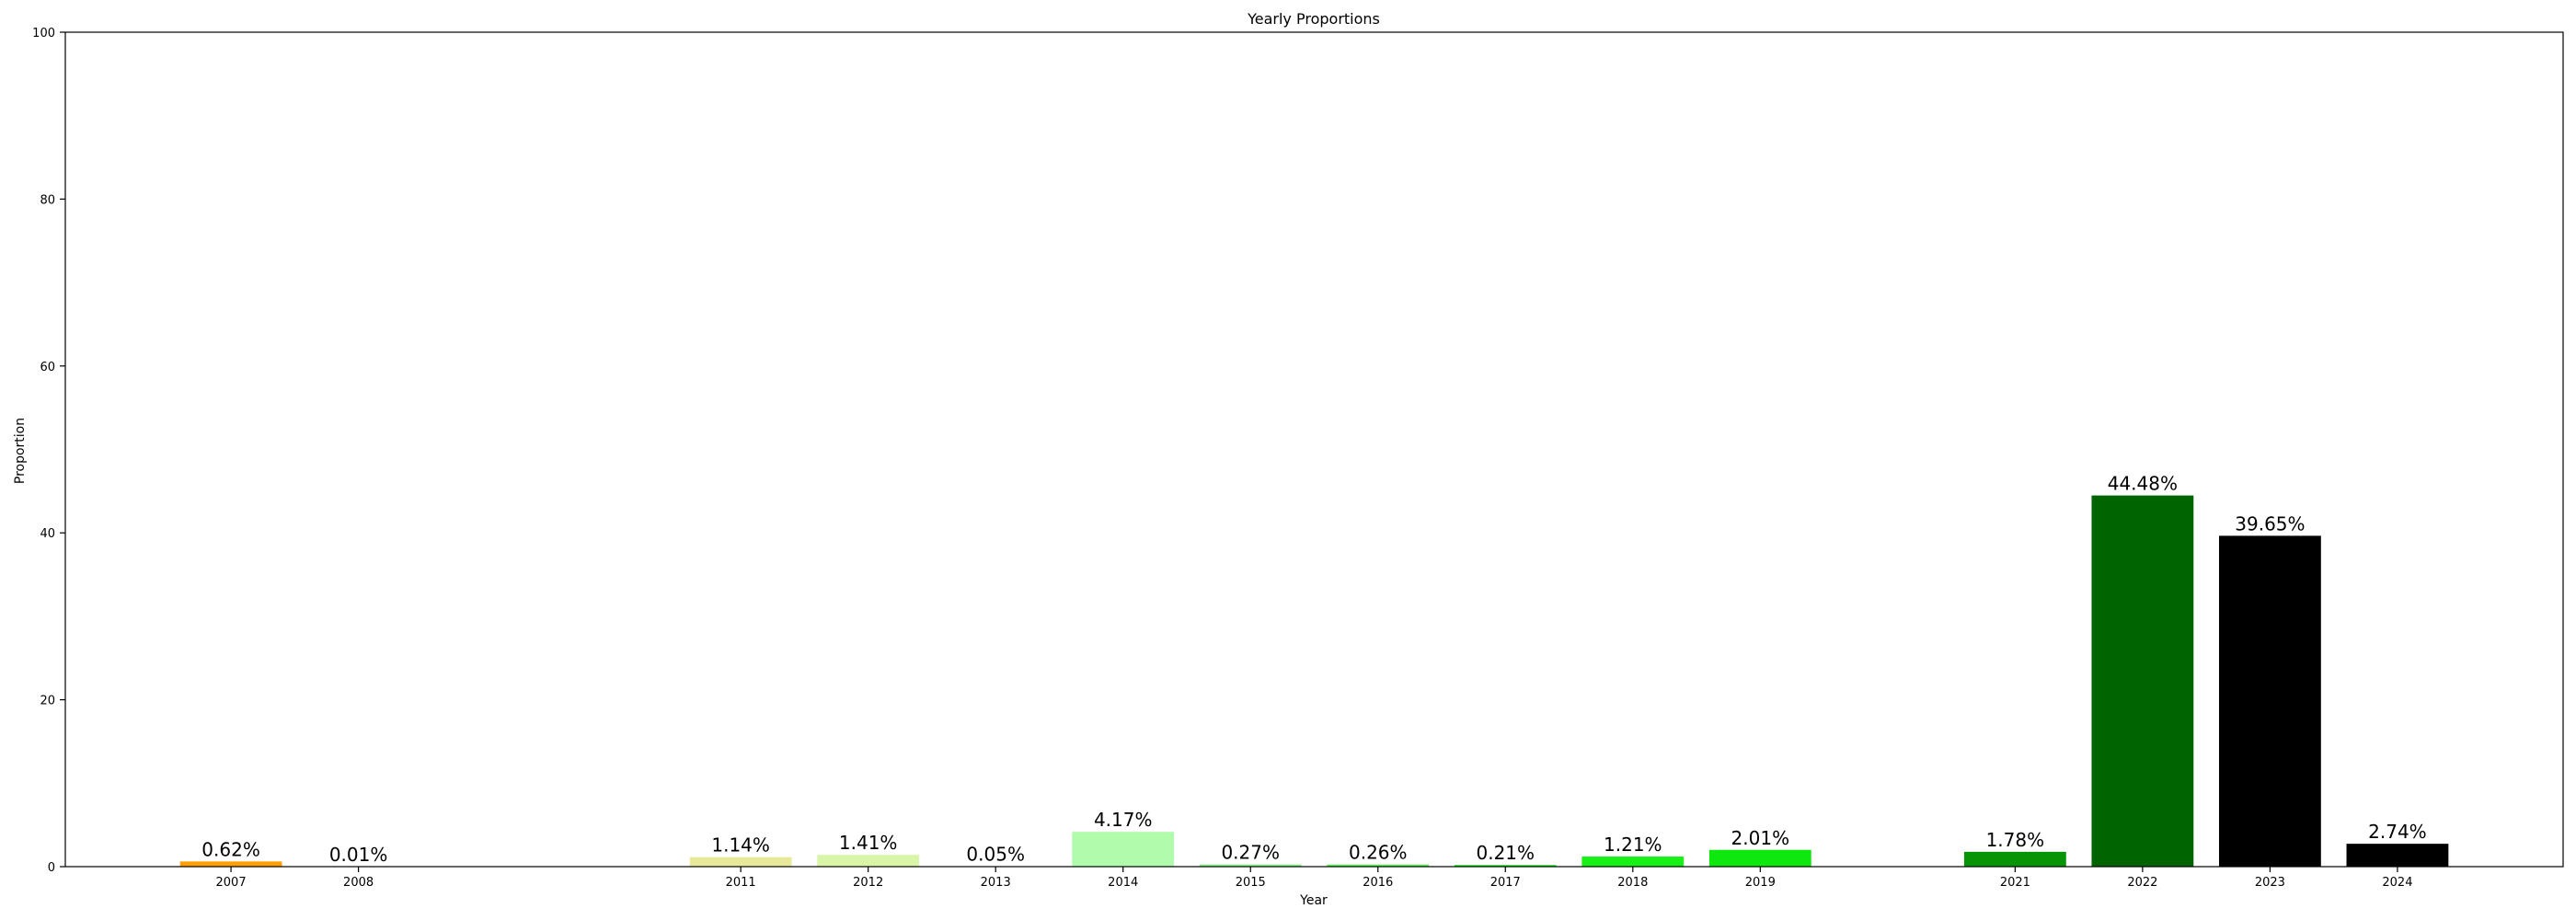 The height and width of the screenshot is (920, 2576). What do you see at coordinates (1313, 19) in the screenshot?
I see `chart-title: Yearly Proportions` at bounding box center [1313, 19].